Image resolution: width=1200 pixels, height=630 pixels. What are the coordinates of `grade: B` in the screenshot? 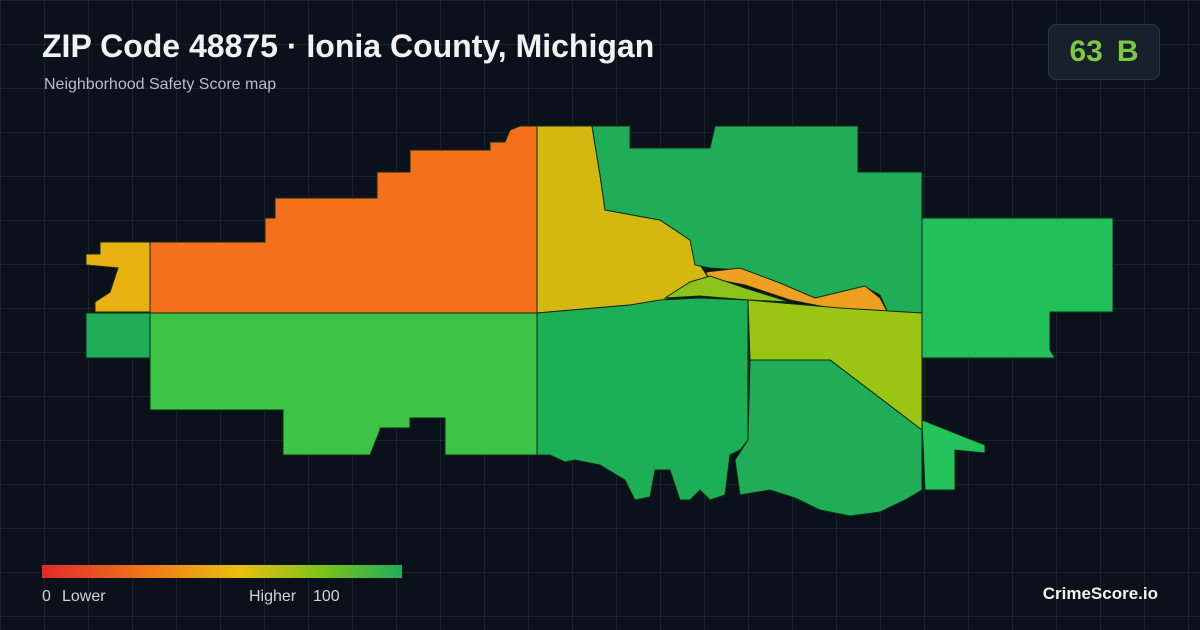 It's located at (1127, 51).